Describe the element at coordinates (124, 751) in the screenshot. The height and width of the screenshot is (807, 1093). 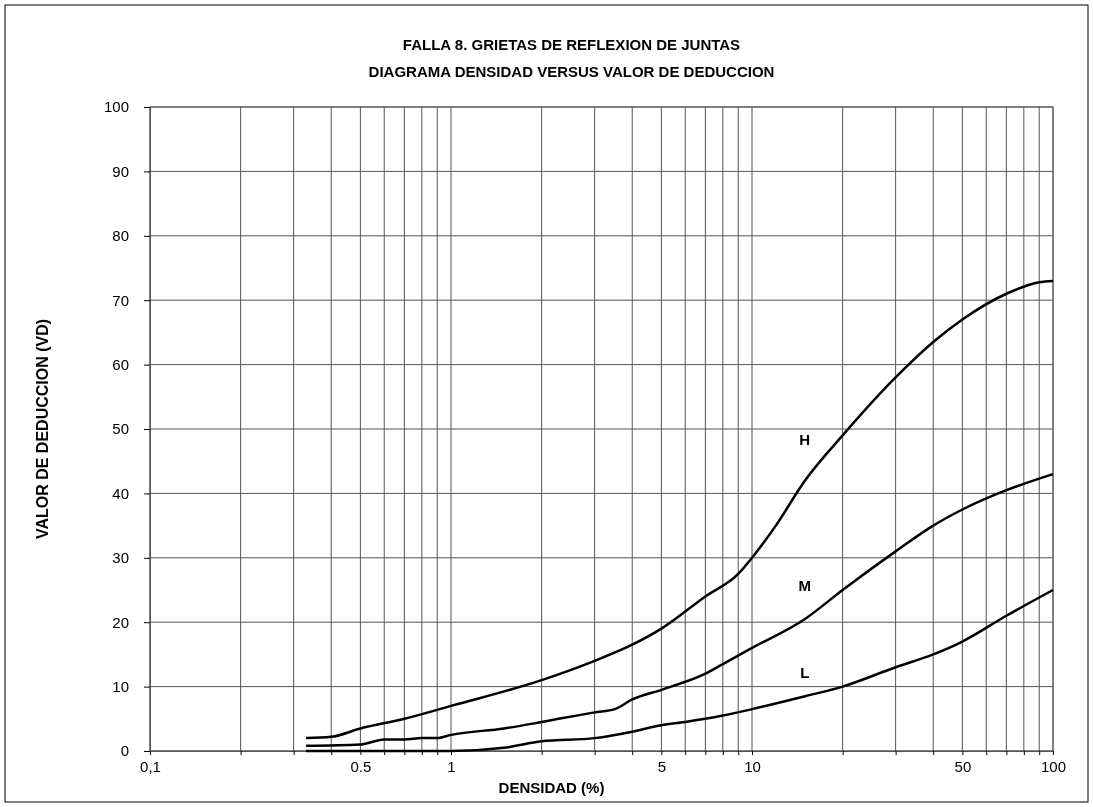
I see `y-tick-label: 0` at that location.